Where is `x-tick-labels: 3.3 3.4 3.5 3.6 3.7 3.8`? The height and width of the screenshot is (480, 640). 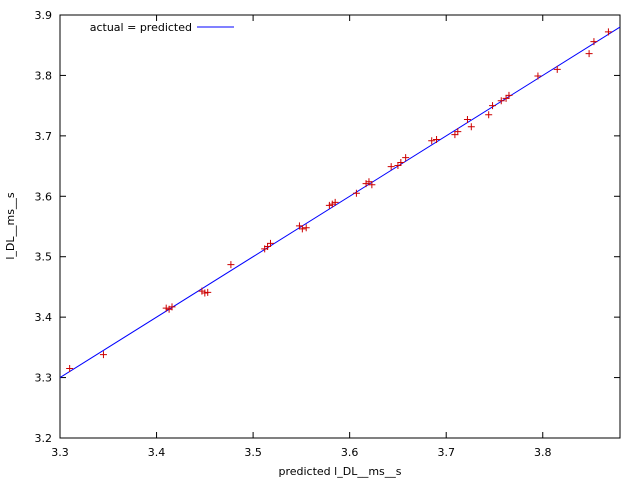 x-tick-labels: 3.3 3.4 3.5 3.6 3.7 3.8 is located at coordinates (301, 452).